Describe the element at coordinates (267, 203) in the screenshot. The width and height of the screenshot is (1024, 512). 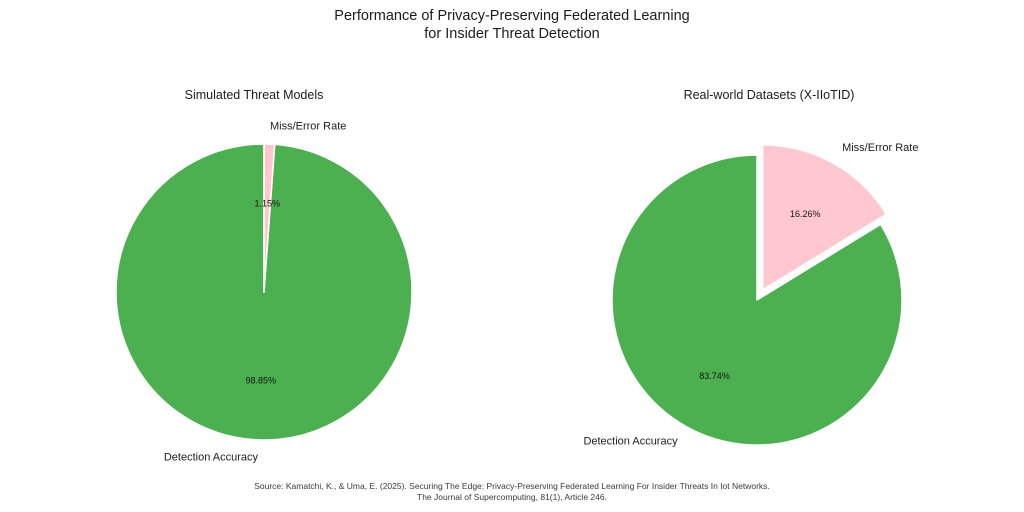
I see `slice-percentage: 1.15%` at that location.